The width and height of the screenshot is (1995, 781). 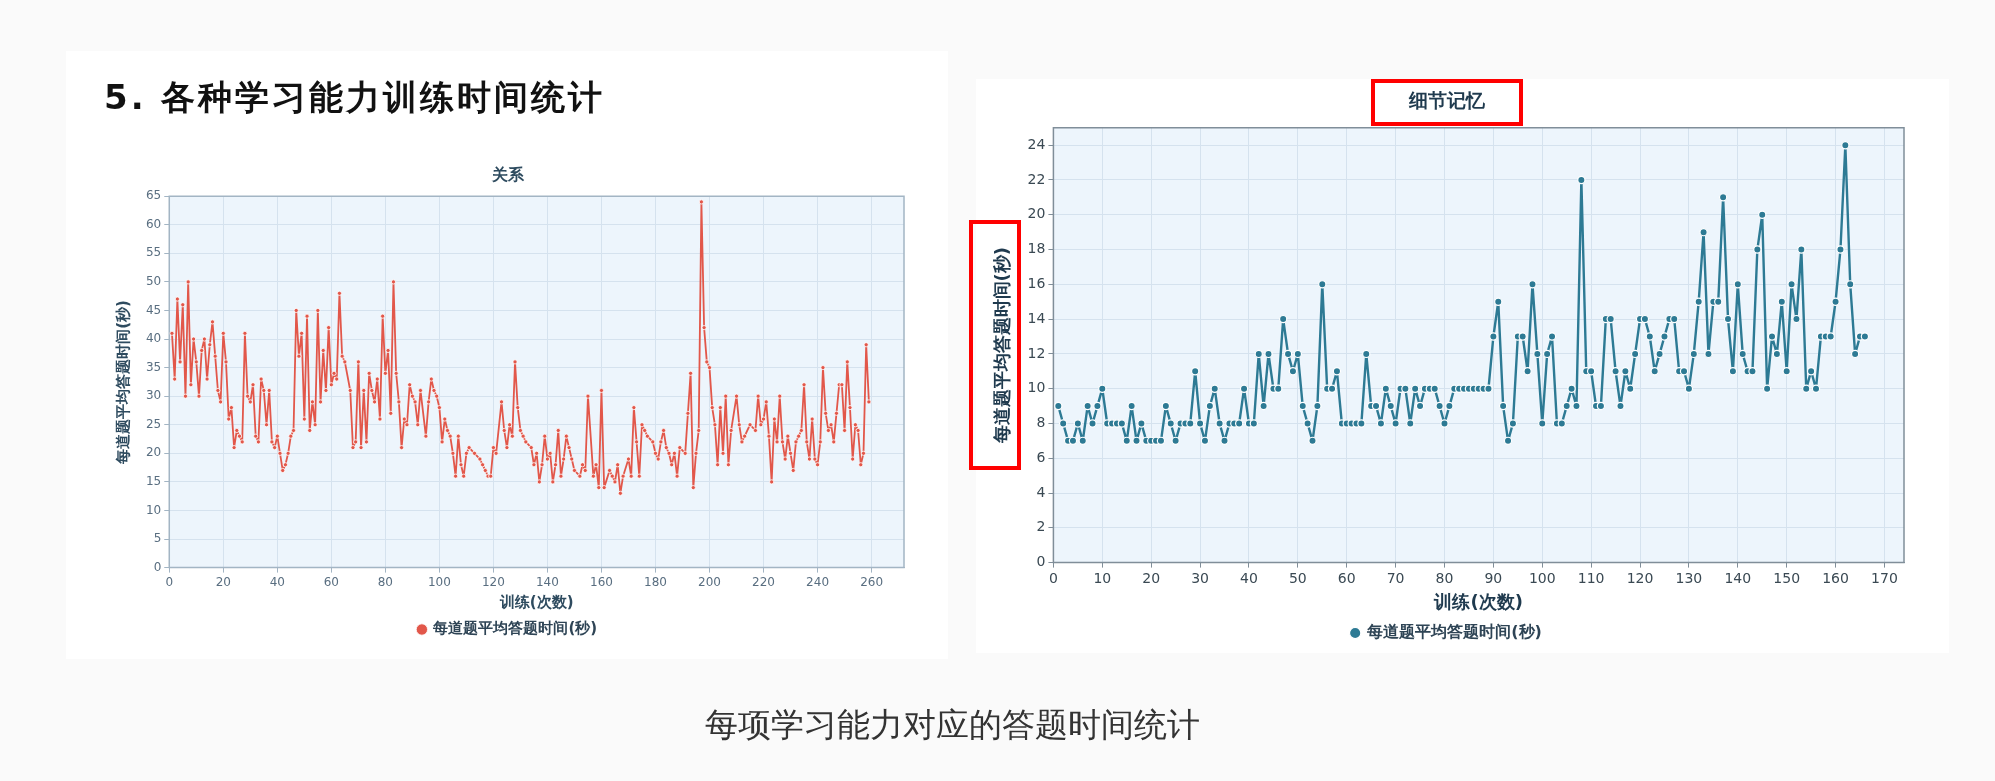 What do you see at coordinates (1395, 577) in the screenshot?
I see `x-tick-label: 70` at bounding box center [1395, 577].